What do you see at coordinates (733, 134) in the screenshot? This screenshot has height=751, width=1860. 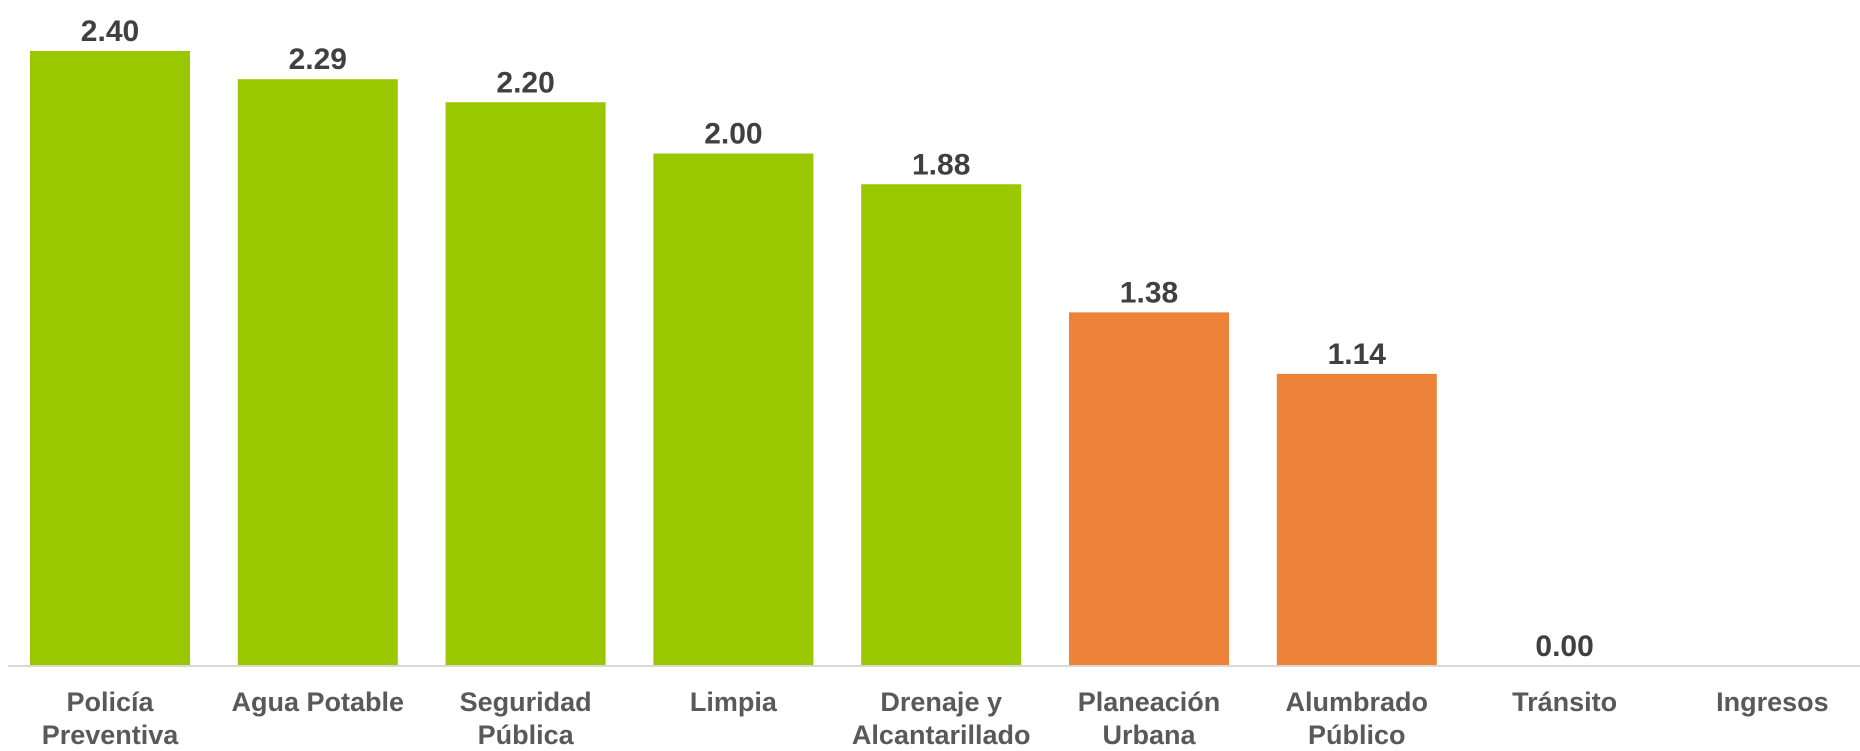 I see `value-label-3: 2.00` at bounding box center [733, 134].